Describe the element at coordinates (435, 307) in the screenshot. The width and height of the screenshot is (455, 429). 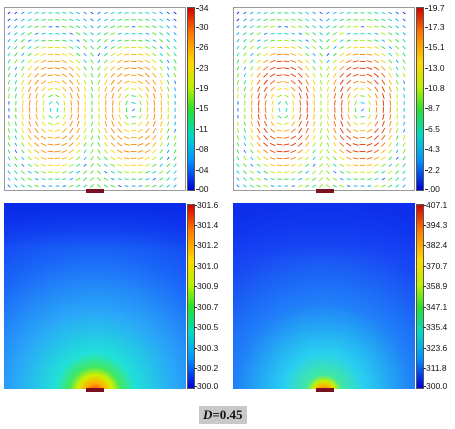
I see `colorbar-tick: 347.1` at that location.